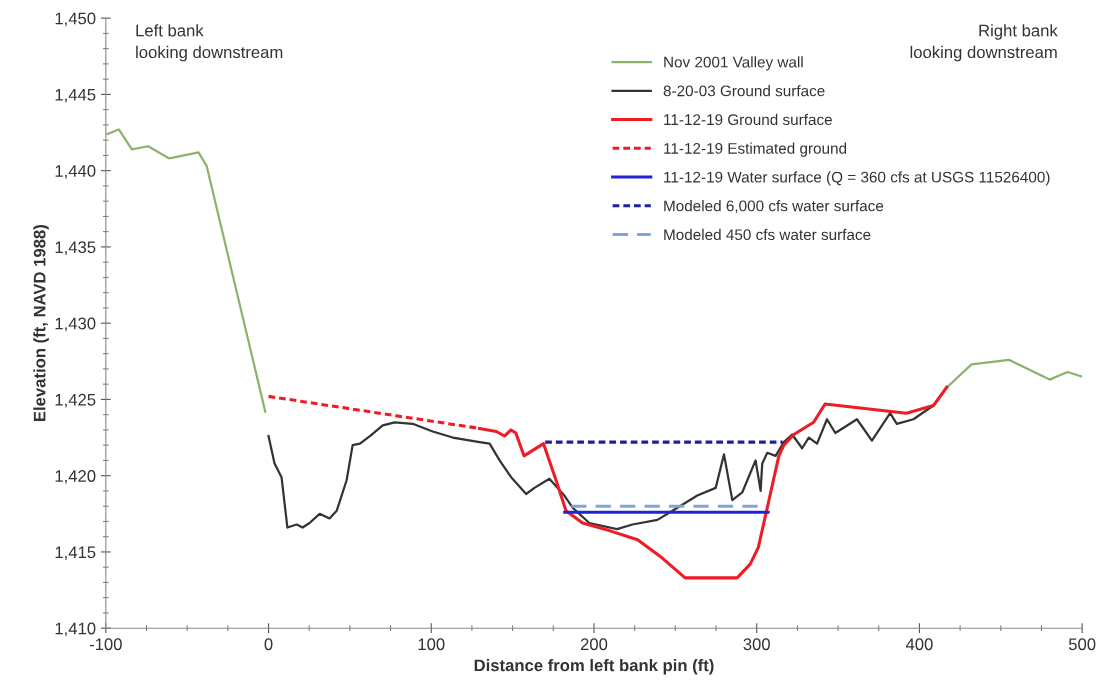  Describe the element at coordinates (75, 629) in the screenshot. I see `y-tick-label: 1,410` at that location.